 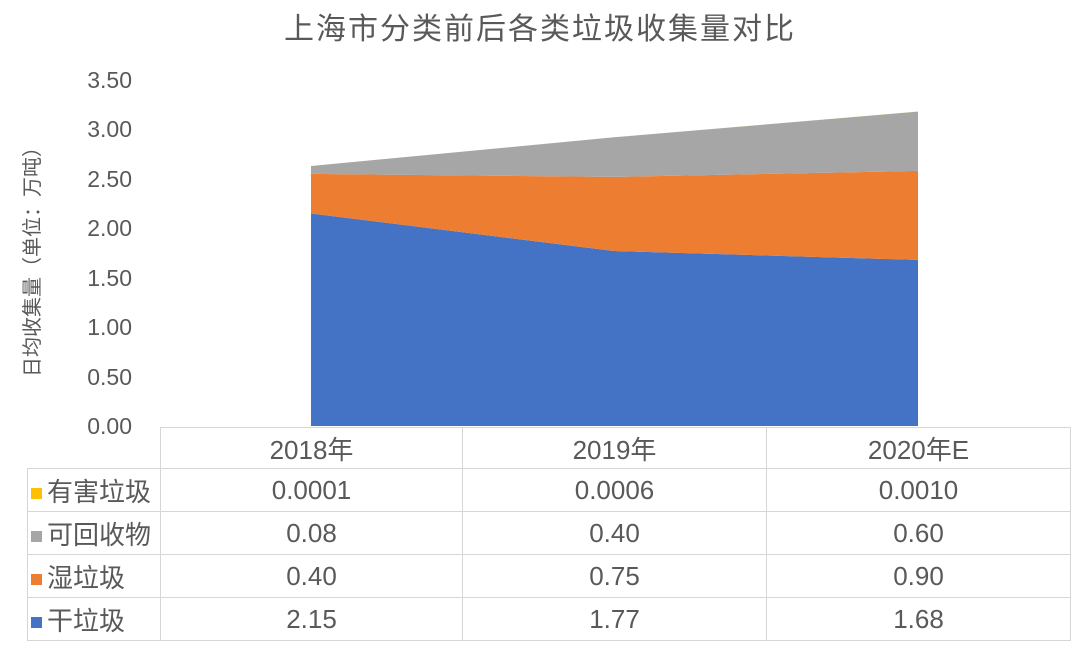 I want to click on legend-swatch-dry-garbage, so click(x=36, y=622).